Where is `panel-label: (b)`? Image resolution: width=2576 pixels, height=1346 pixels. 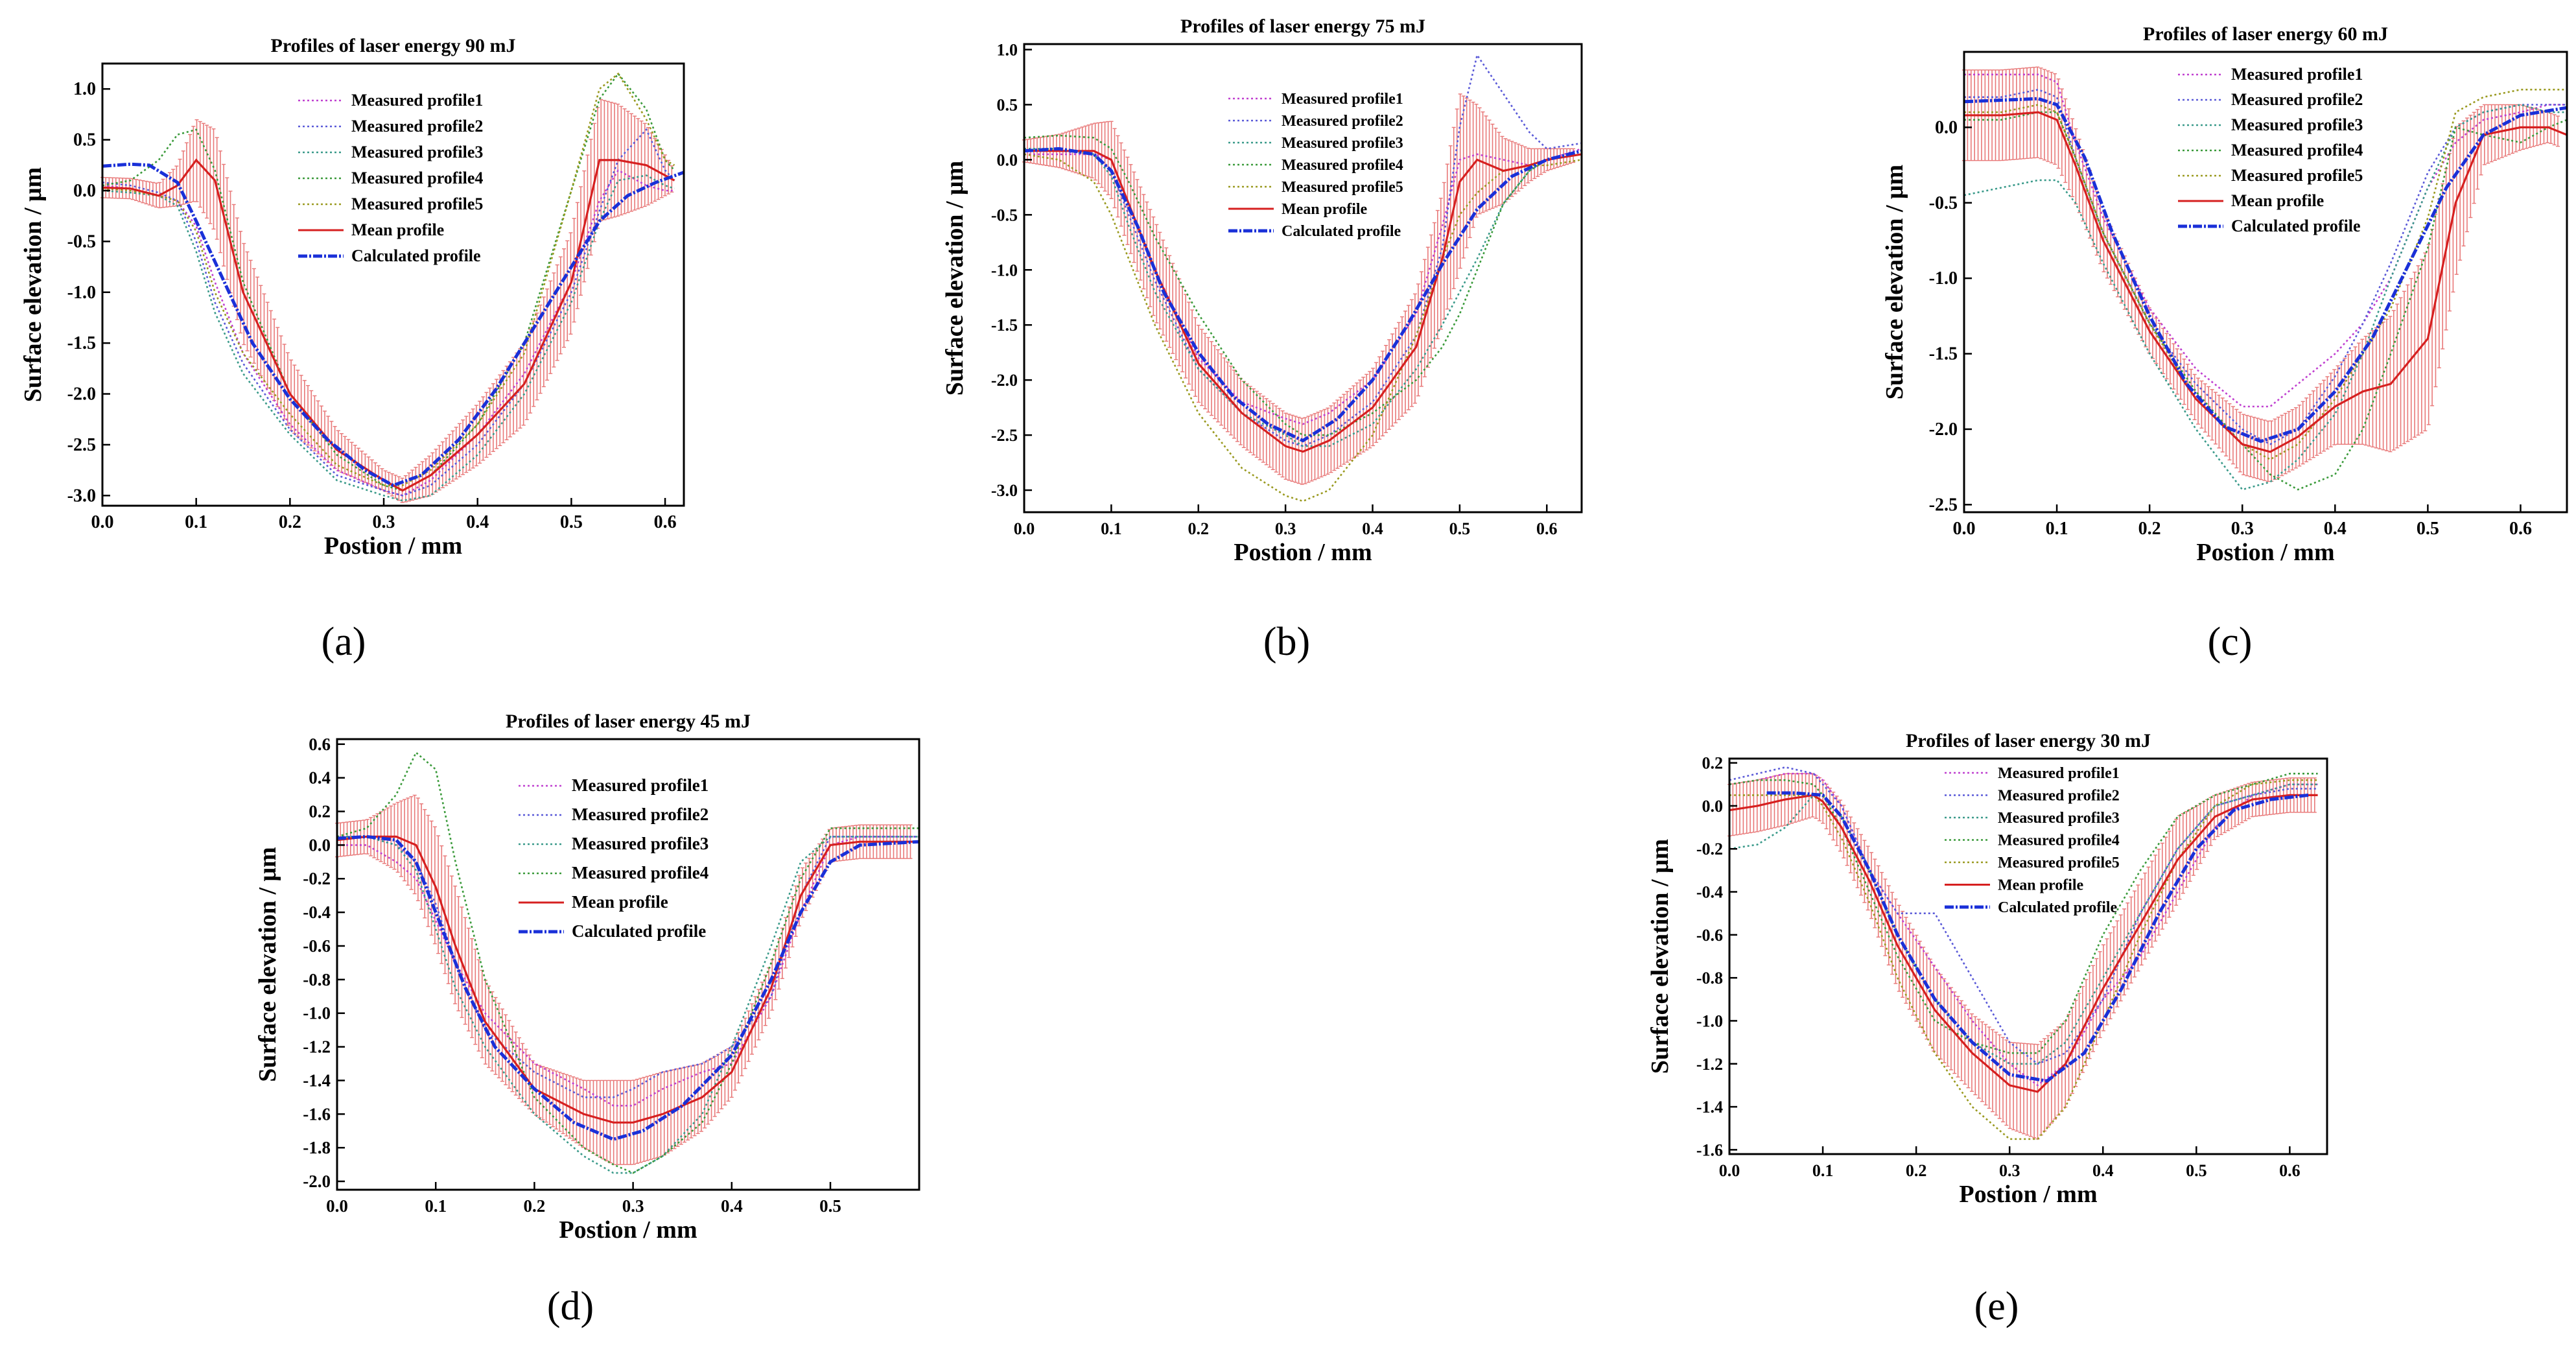 panel-label: (b) is located at coordinates (1286, 642).